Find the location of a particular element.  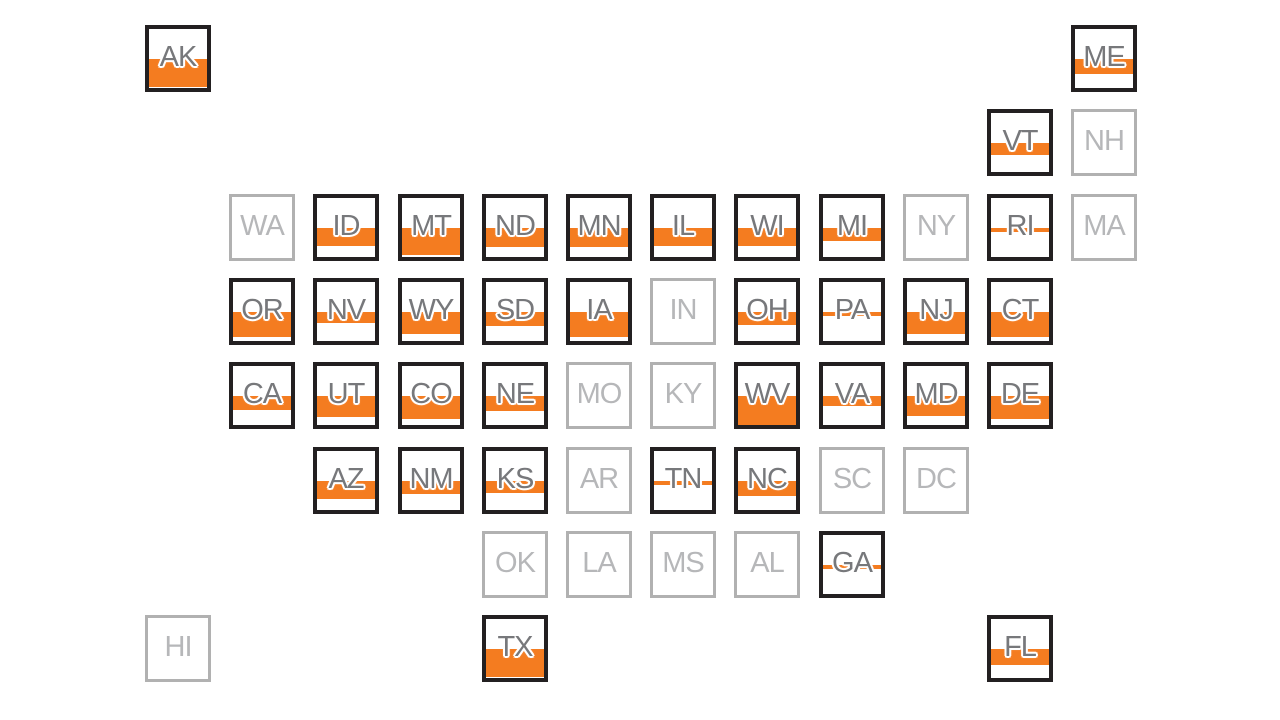

state-label: NM is located at coordinates (431, 479).